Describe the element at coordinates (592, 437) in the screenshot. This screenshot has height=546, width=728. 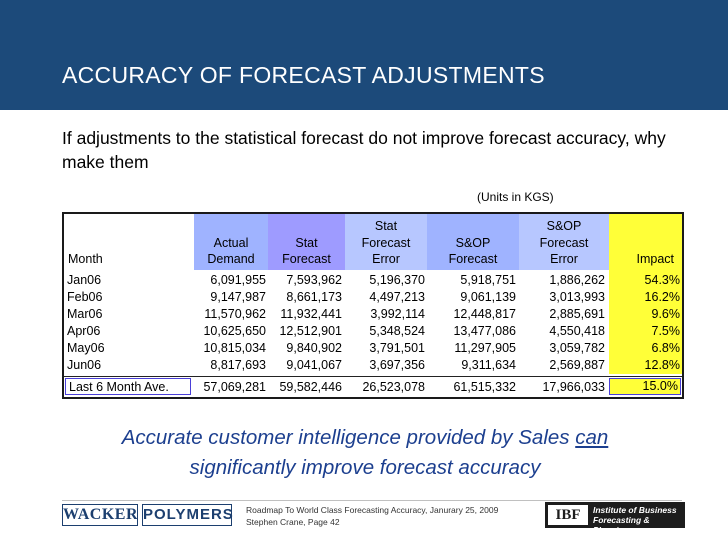
I see `tagline-emphasis: can` at that location.